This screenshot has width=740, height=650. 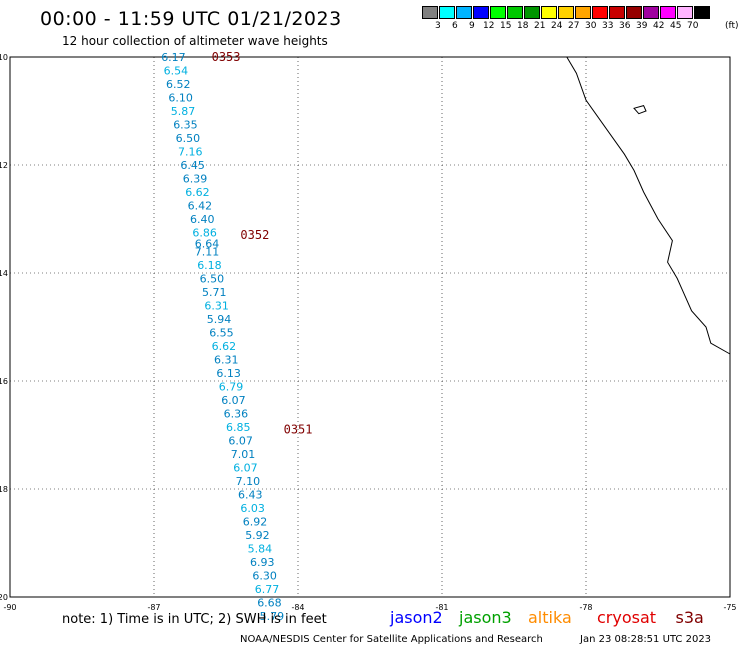 What do you see at coordinates (441, 607) in the screenshot?
I see `lon-tick-label: -81` at bounding box center [441, 607].